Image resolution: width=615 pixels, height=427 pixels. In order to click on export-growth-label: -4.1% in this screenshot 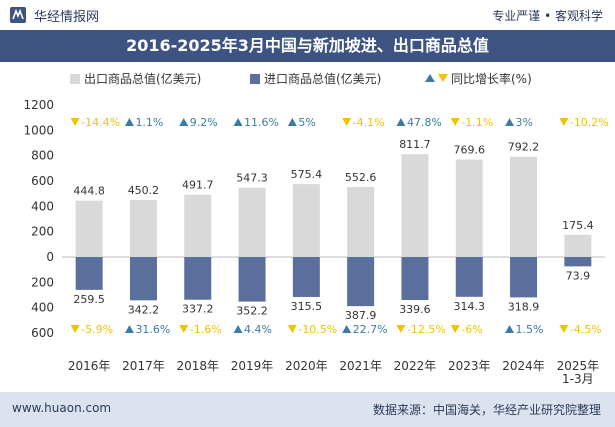, I will do `click(369, 122)`.